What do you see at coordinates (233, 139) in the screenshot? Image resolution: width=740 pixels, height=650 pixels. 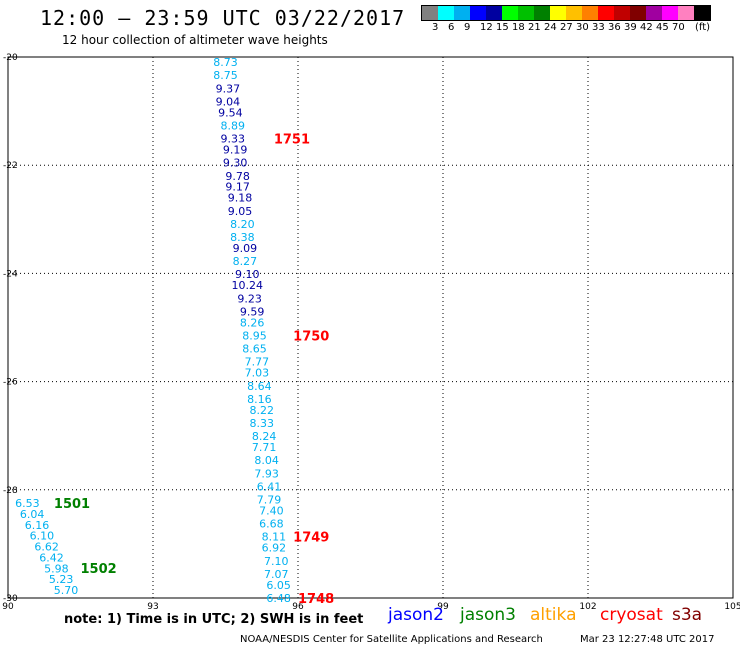 I see `wave-height-value: 9.33` at bounding box center [233, 139].